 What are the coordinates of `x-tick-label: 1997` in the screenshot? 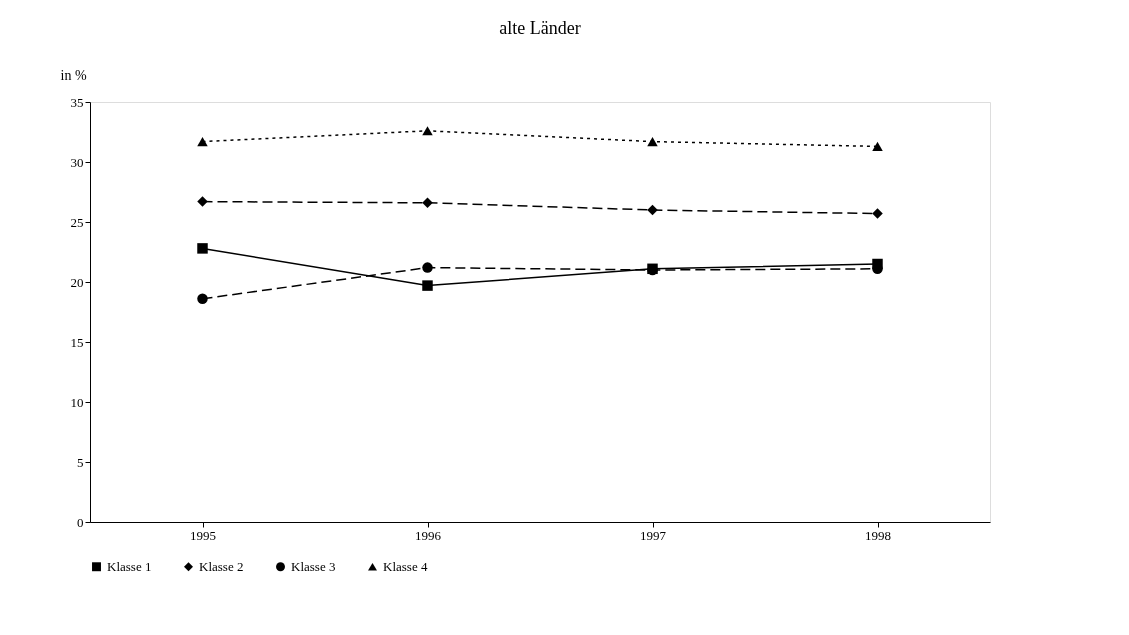 It's located at (653, 535).